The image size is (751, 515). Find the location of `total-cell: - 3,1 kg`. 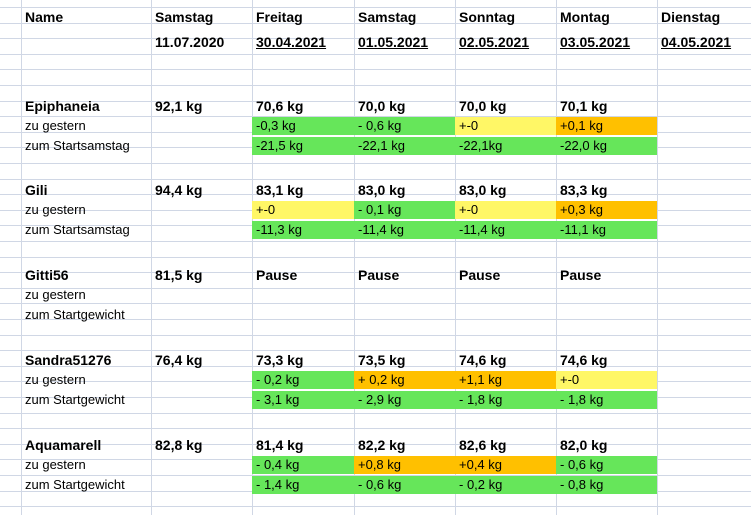

total-cell: - 3,1 kg is located at coordinates (303, 400).